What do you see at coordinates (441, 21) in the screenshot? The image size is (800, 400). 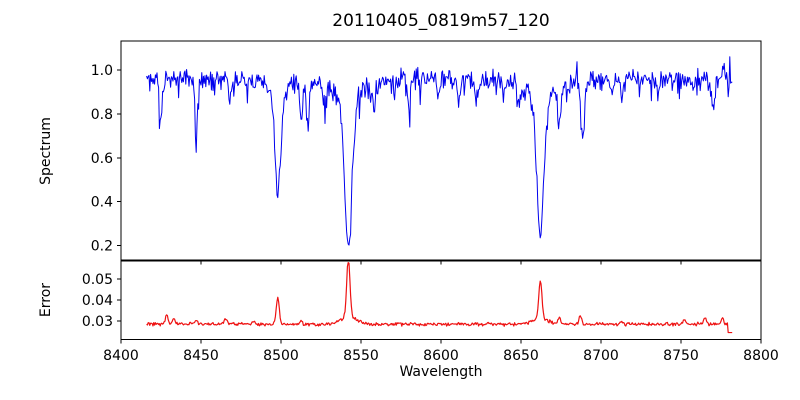 I see `chart-title: 20110405_0819m57_120` at bounding box center [441, 21].